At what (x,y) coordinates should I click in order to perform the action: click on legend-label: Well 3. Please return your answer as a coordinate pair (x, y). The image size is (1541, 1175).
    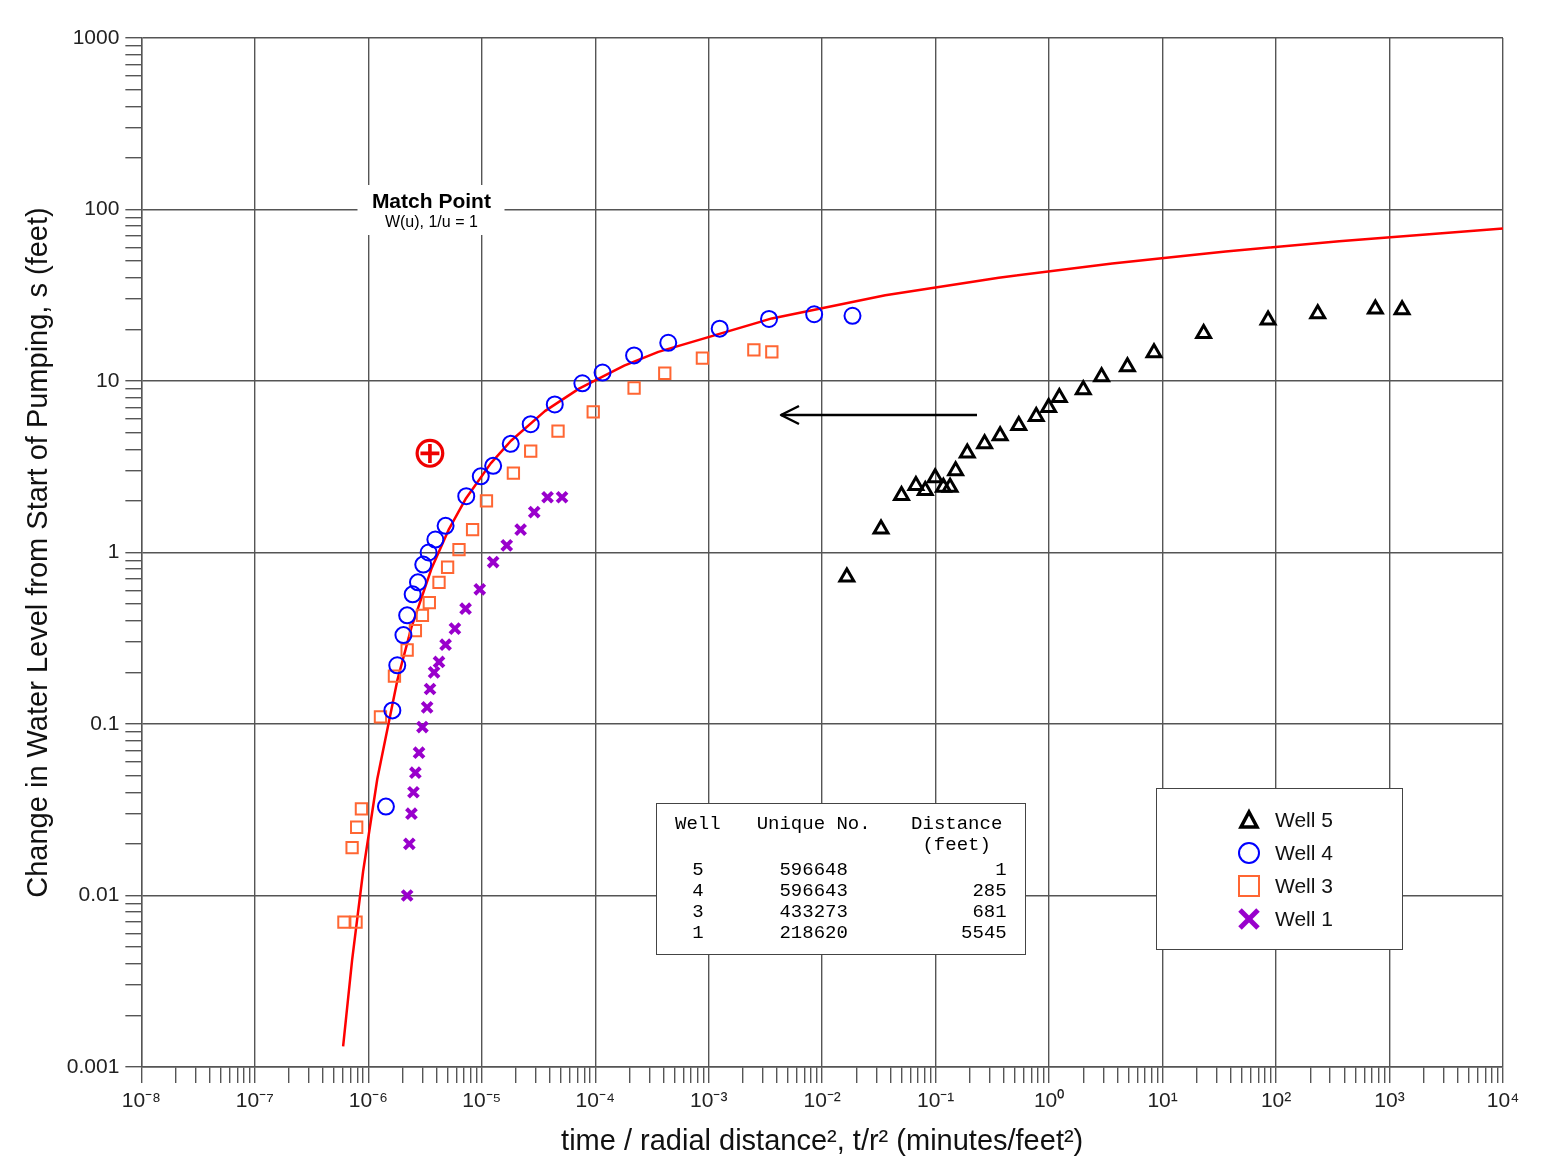
    Looking at the image, I should click on (1304, 885).